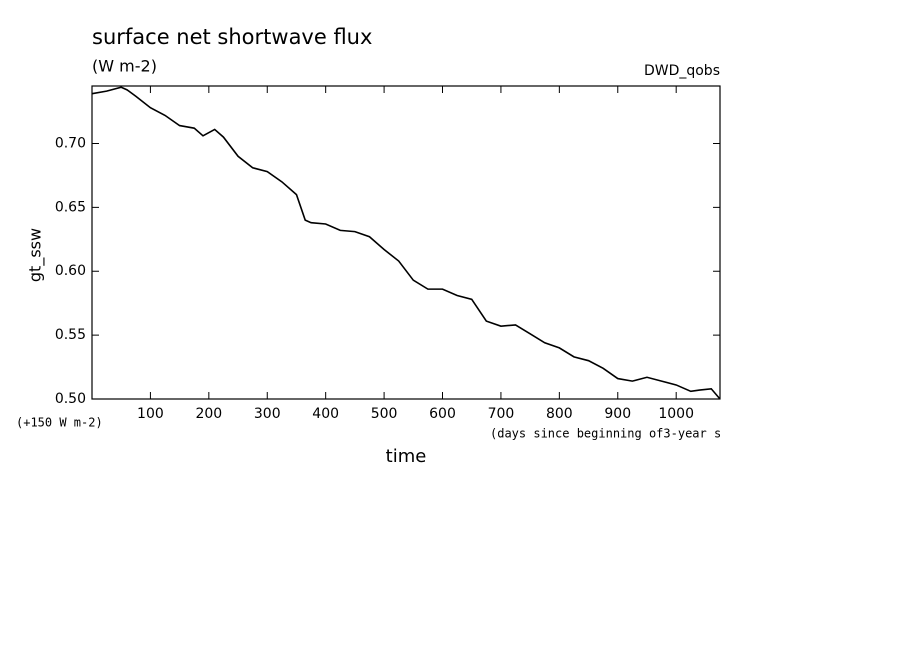  What do you see at coordinates (617, 414) in the screenshot?
I see `x-tick-label: 900` at bounding box center [617, 414].